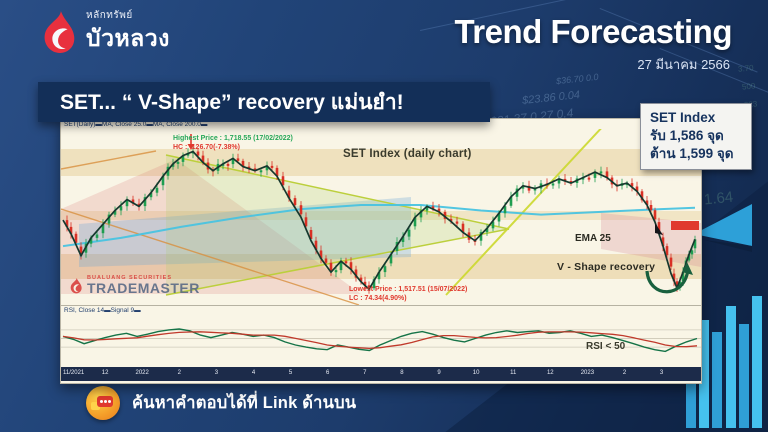  I want to click on date-label: 27 มีนาคม 2566, so click(683, 64).